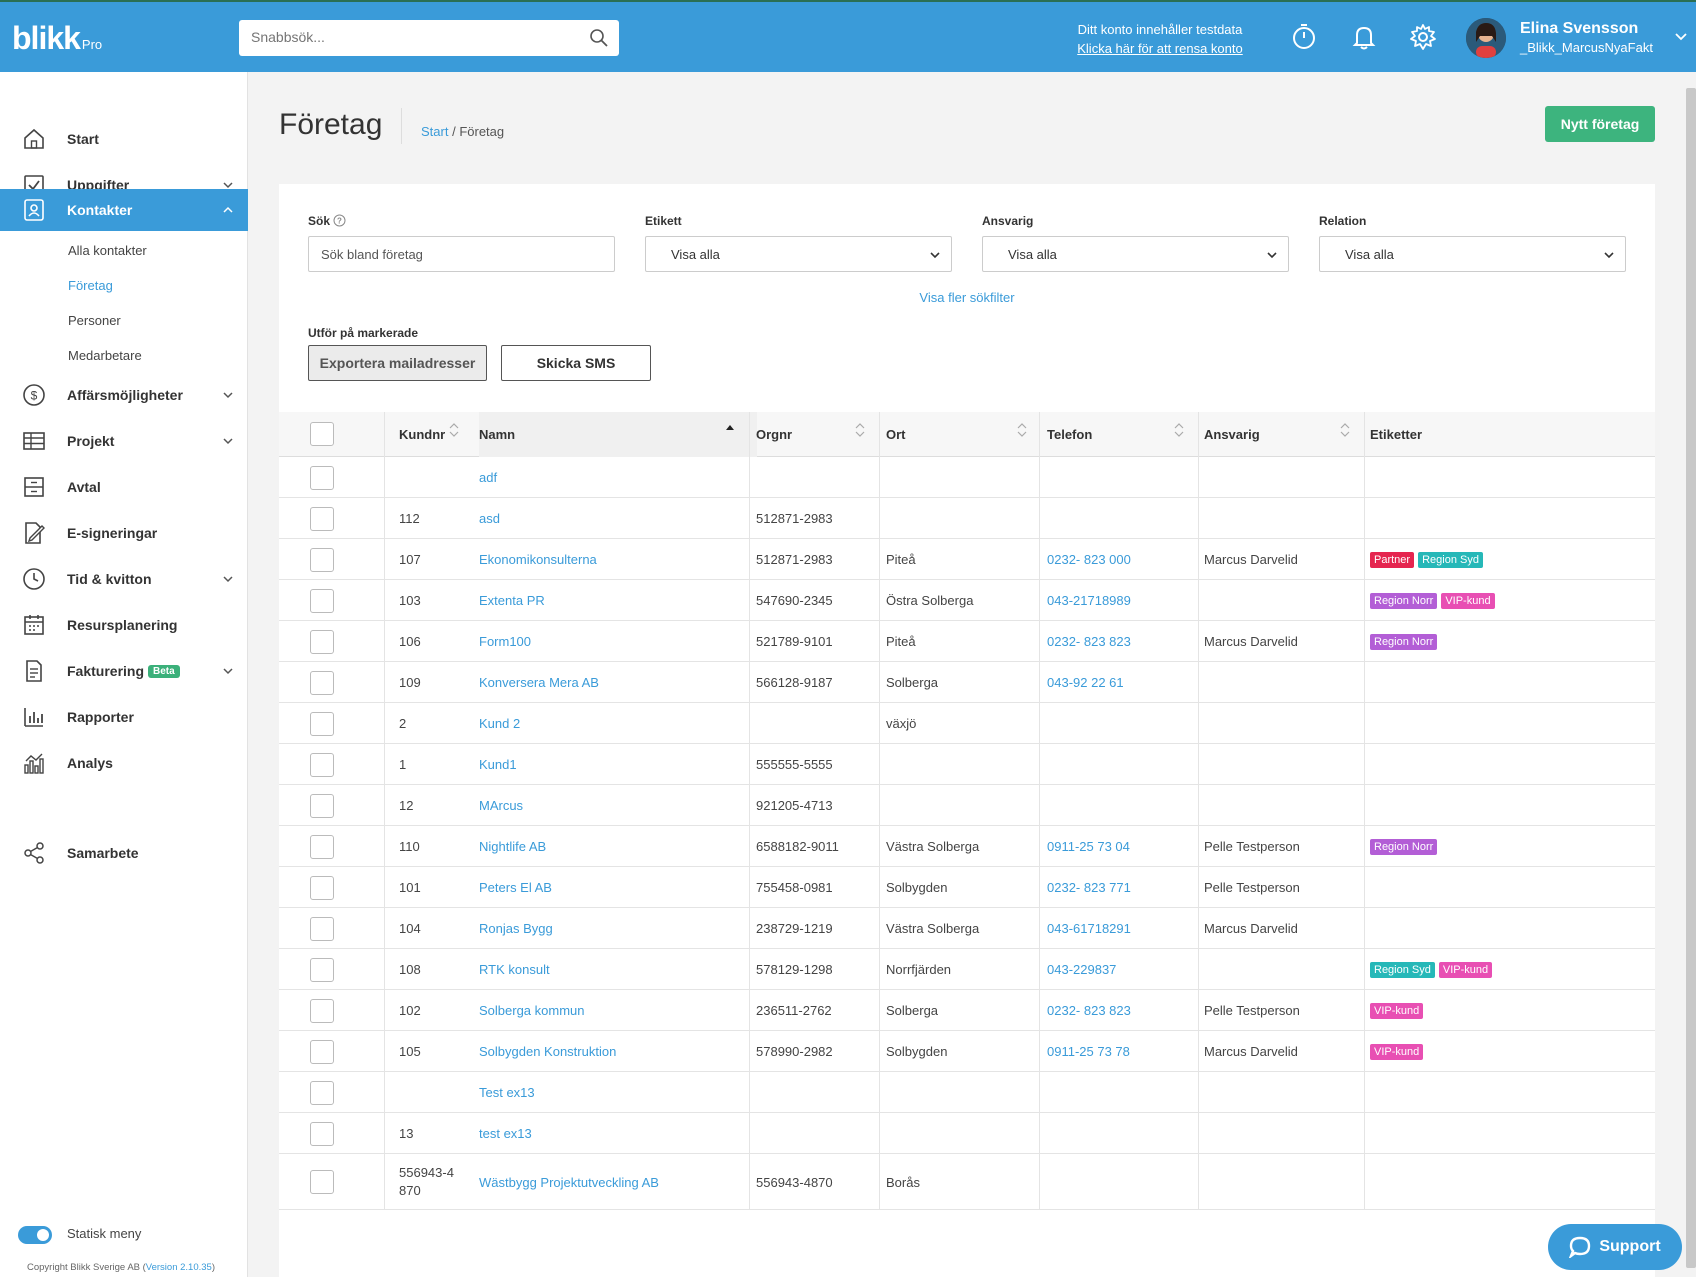  What do you see at coordinates (532, 1010) in the screenshot?
I see `company-name-link: Solberga kommun` at bounding box center [532, 1010].